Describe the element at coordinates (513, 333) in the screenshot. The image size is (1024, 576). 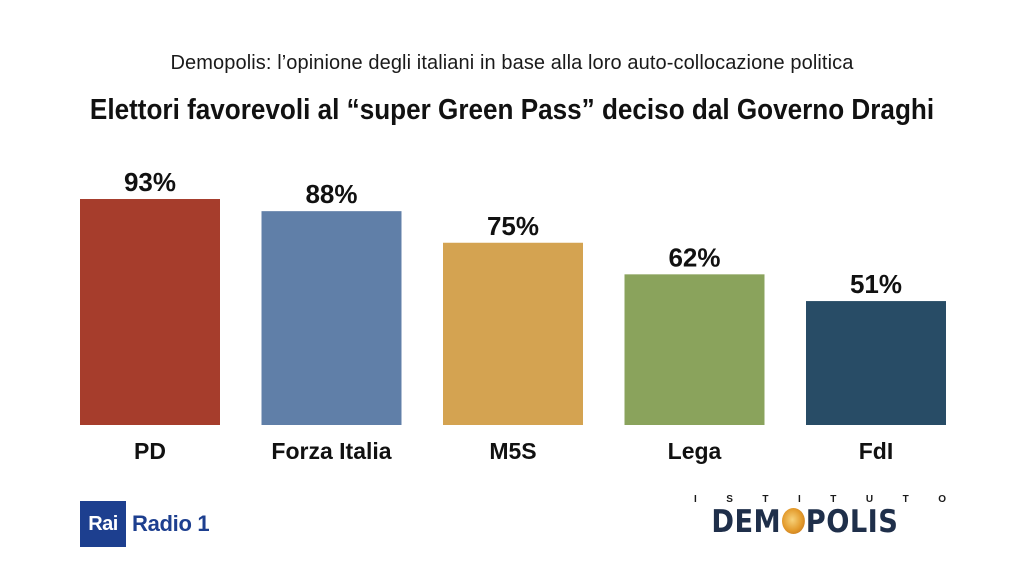
I see `bar-m5s` at that location.